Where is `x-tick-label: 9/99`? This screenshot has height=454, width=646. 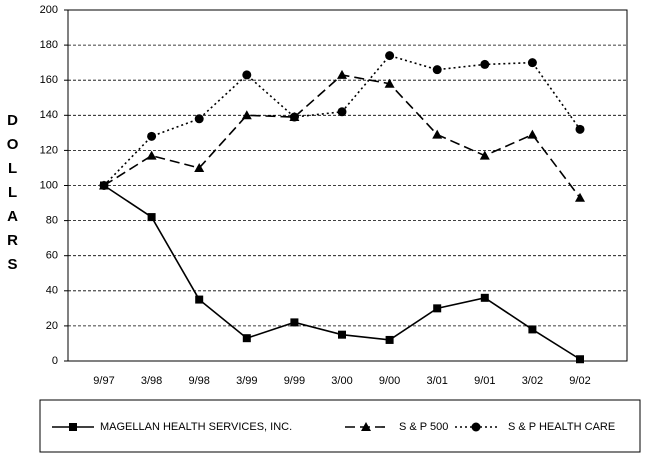
x-tick-label: 9/99 is located at coordinates (294, 381).